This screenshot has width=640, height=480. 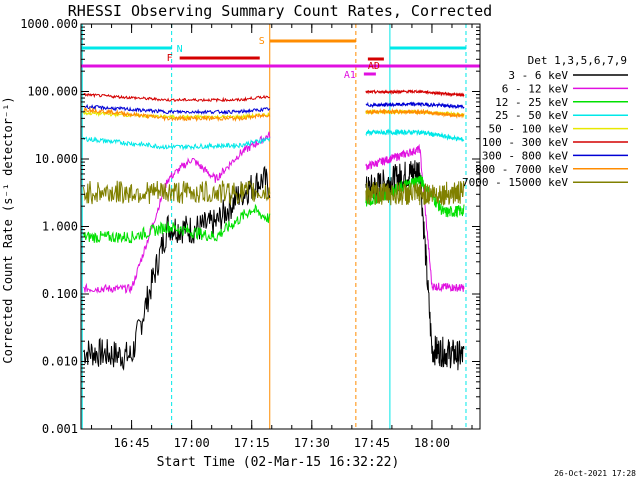 I want to click on y-tick-label: 10.000, so click(x=56, y=159).